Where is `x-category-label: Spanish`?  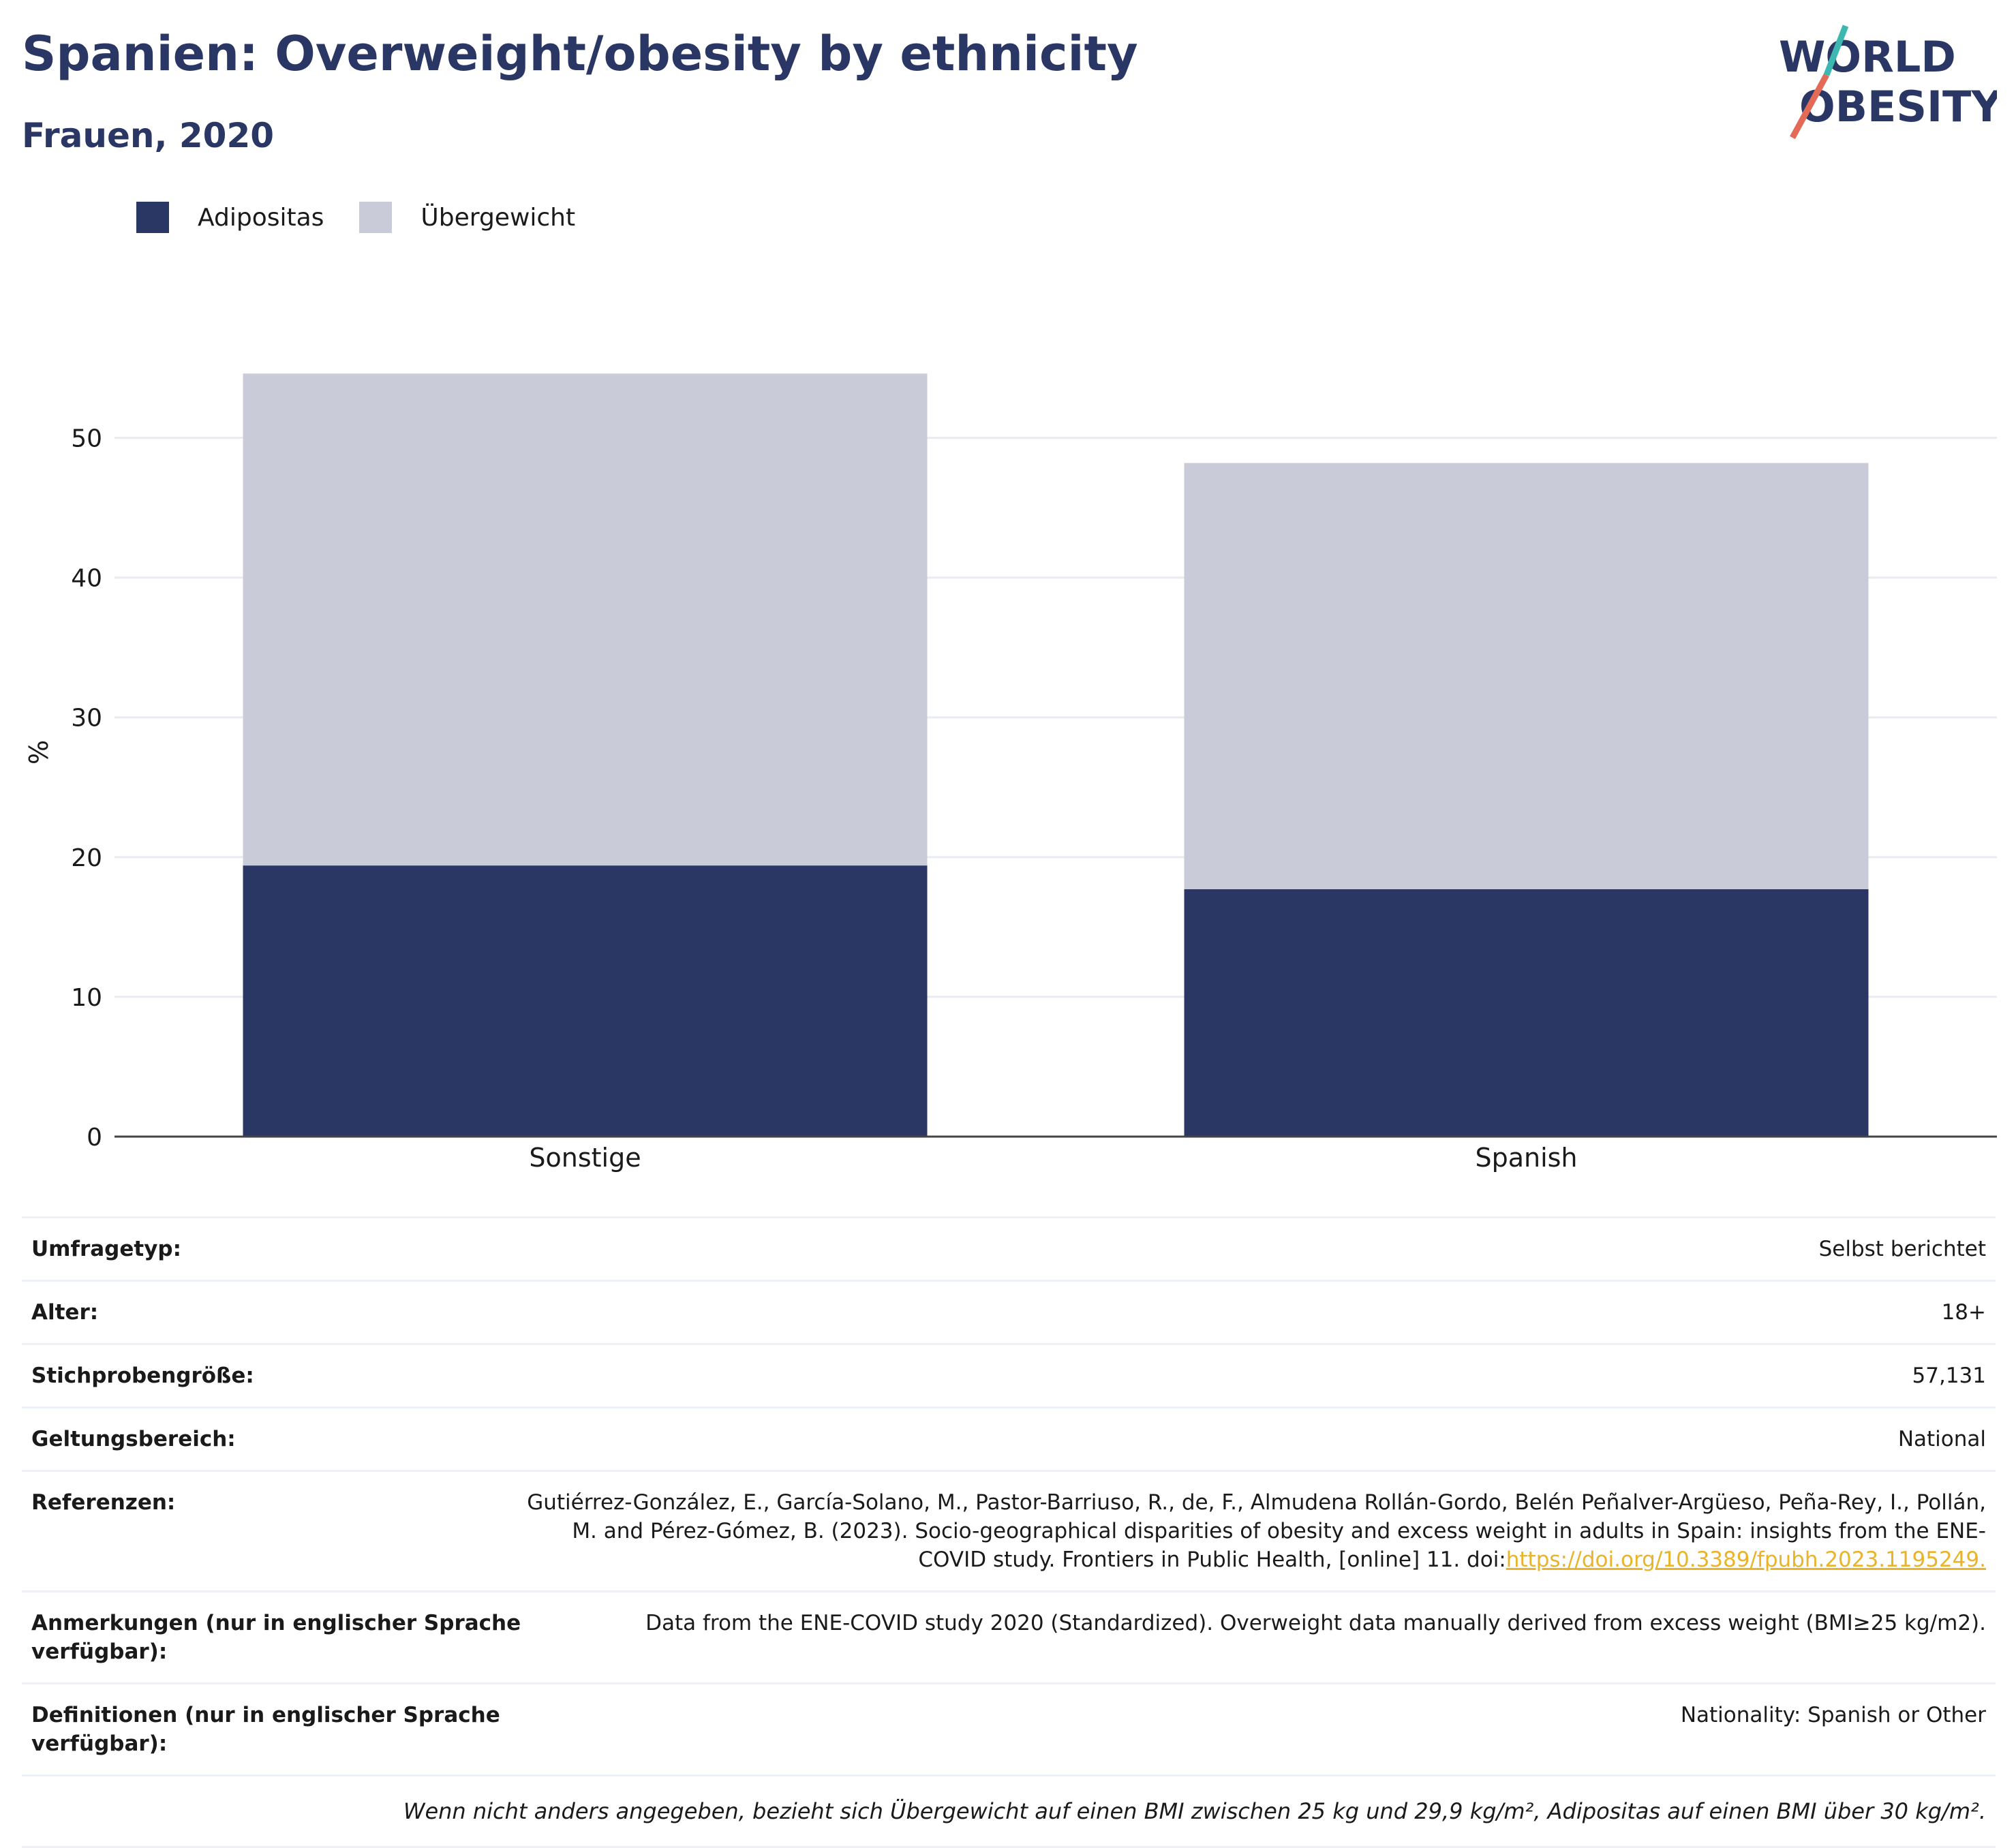 x-category-label: Spanish is located at coordinates (1526, 1158).